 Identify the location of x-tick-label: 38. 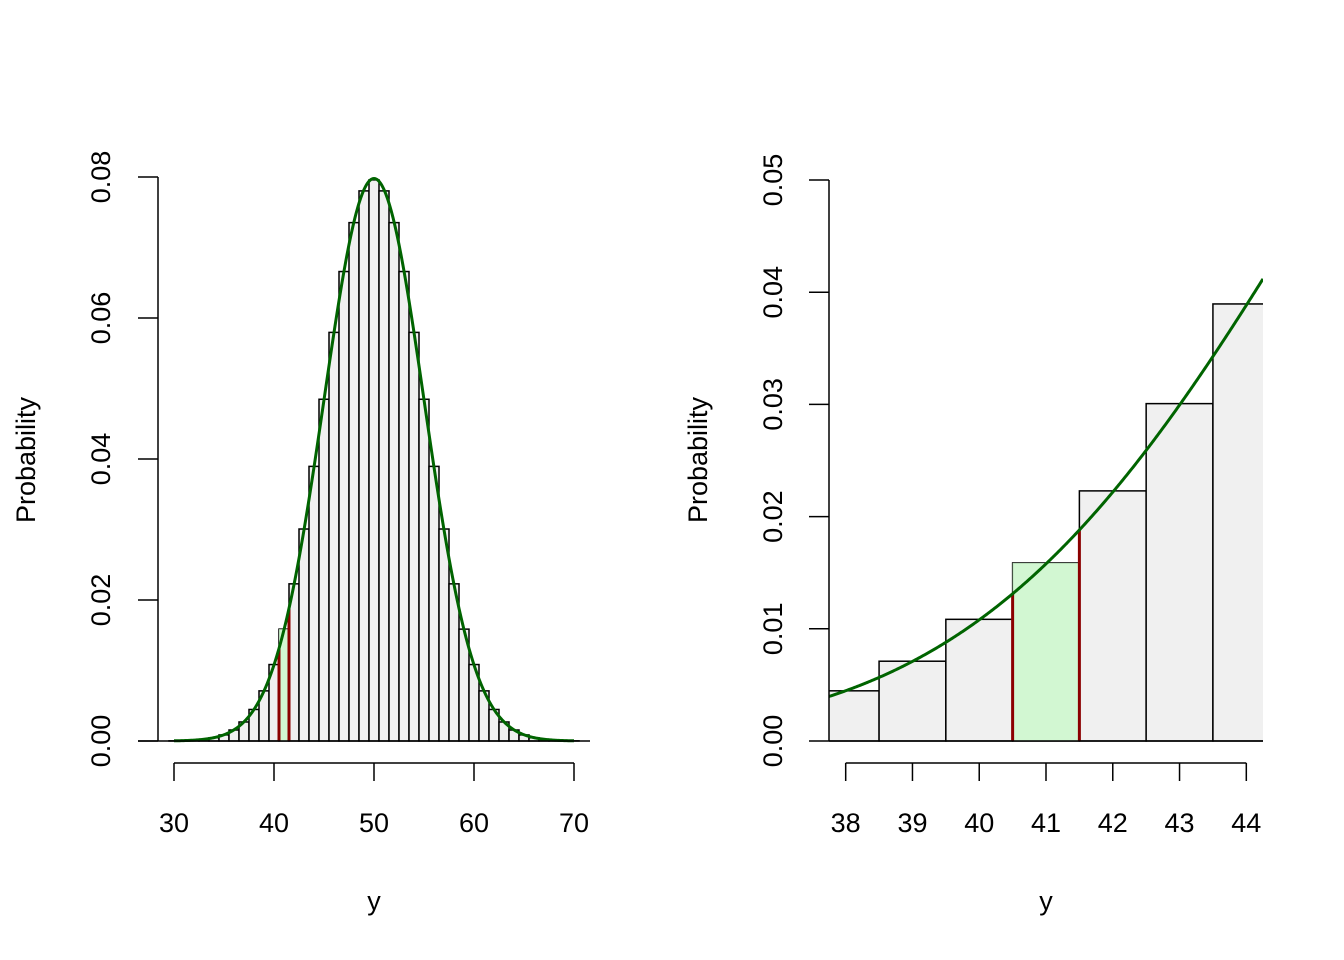
(846, 823).